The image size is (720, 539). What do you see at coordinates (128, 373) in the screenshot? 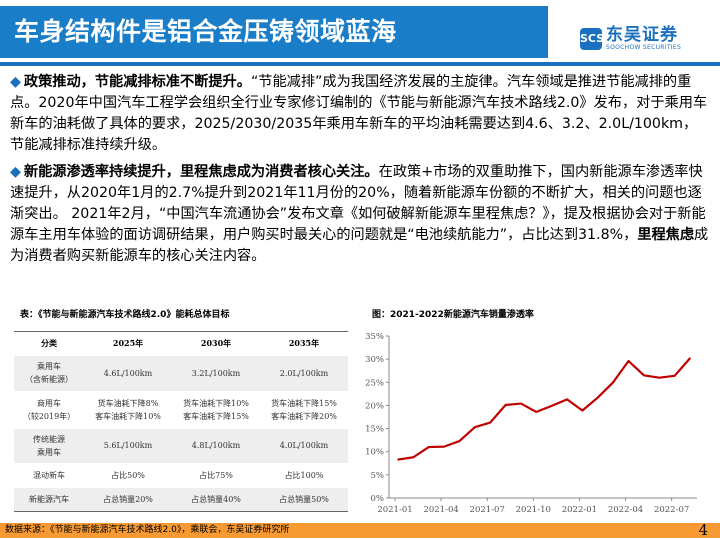
I see `table-cell: 4.6L/100km` at bounding box center [128, 373].